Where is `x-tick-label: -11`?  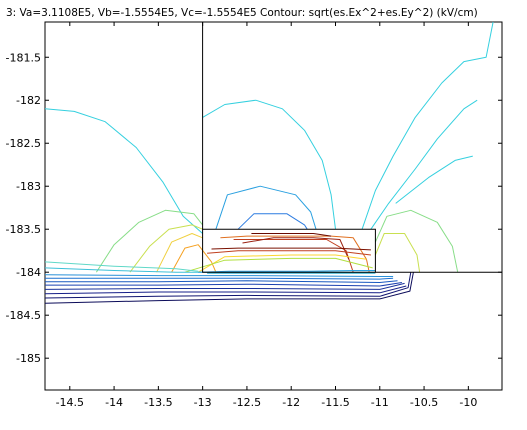 x-tick-label: -11 is located at coordinates (380, 402).